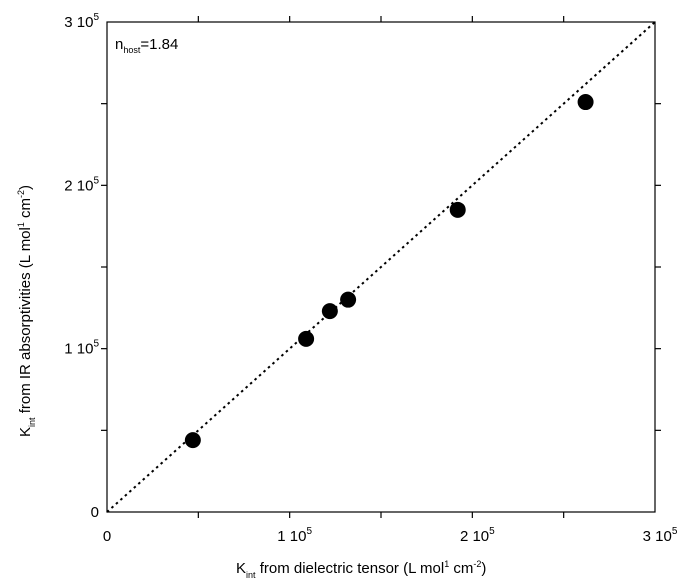 Image resolution: width=678 pixels, height=583 pixels. What do you see at coordinates (294, 535) in the screenshot?
I see `x-tick-label: 1 105` at bounding box center [294, 535].